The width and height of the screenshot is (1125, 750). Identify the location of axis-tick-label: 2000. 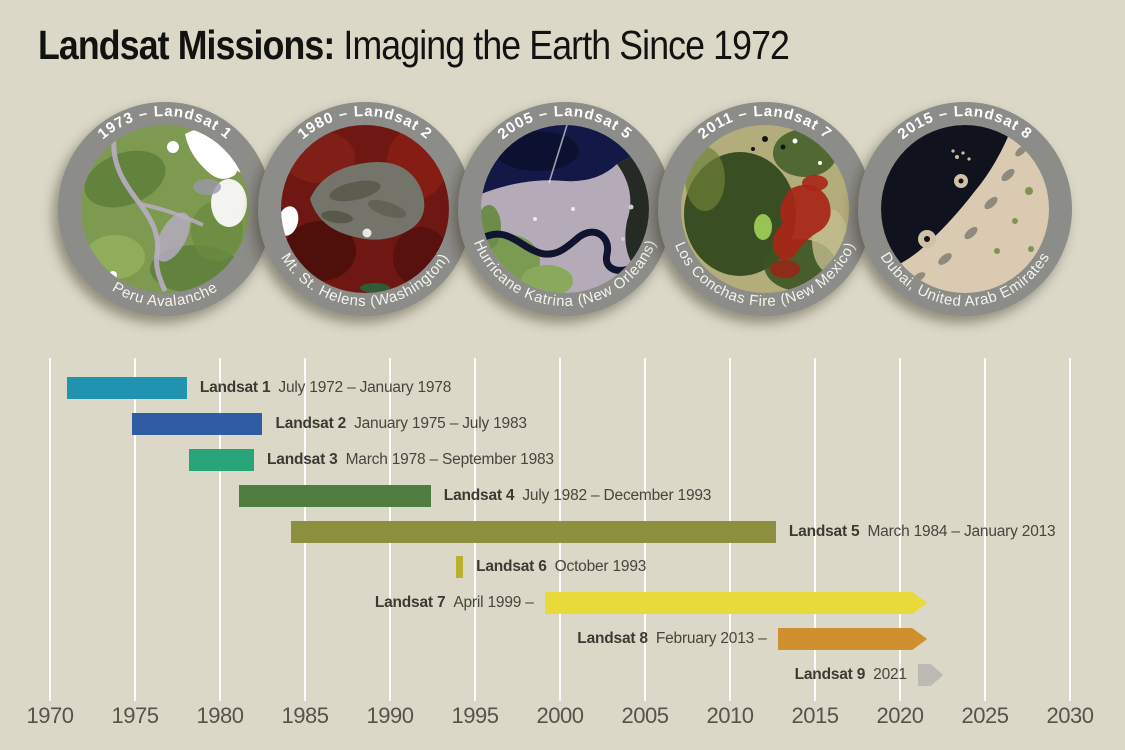
(560, 715).